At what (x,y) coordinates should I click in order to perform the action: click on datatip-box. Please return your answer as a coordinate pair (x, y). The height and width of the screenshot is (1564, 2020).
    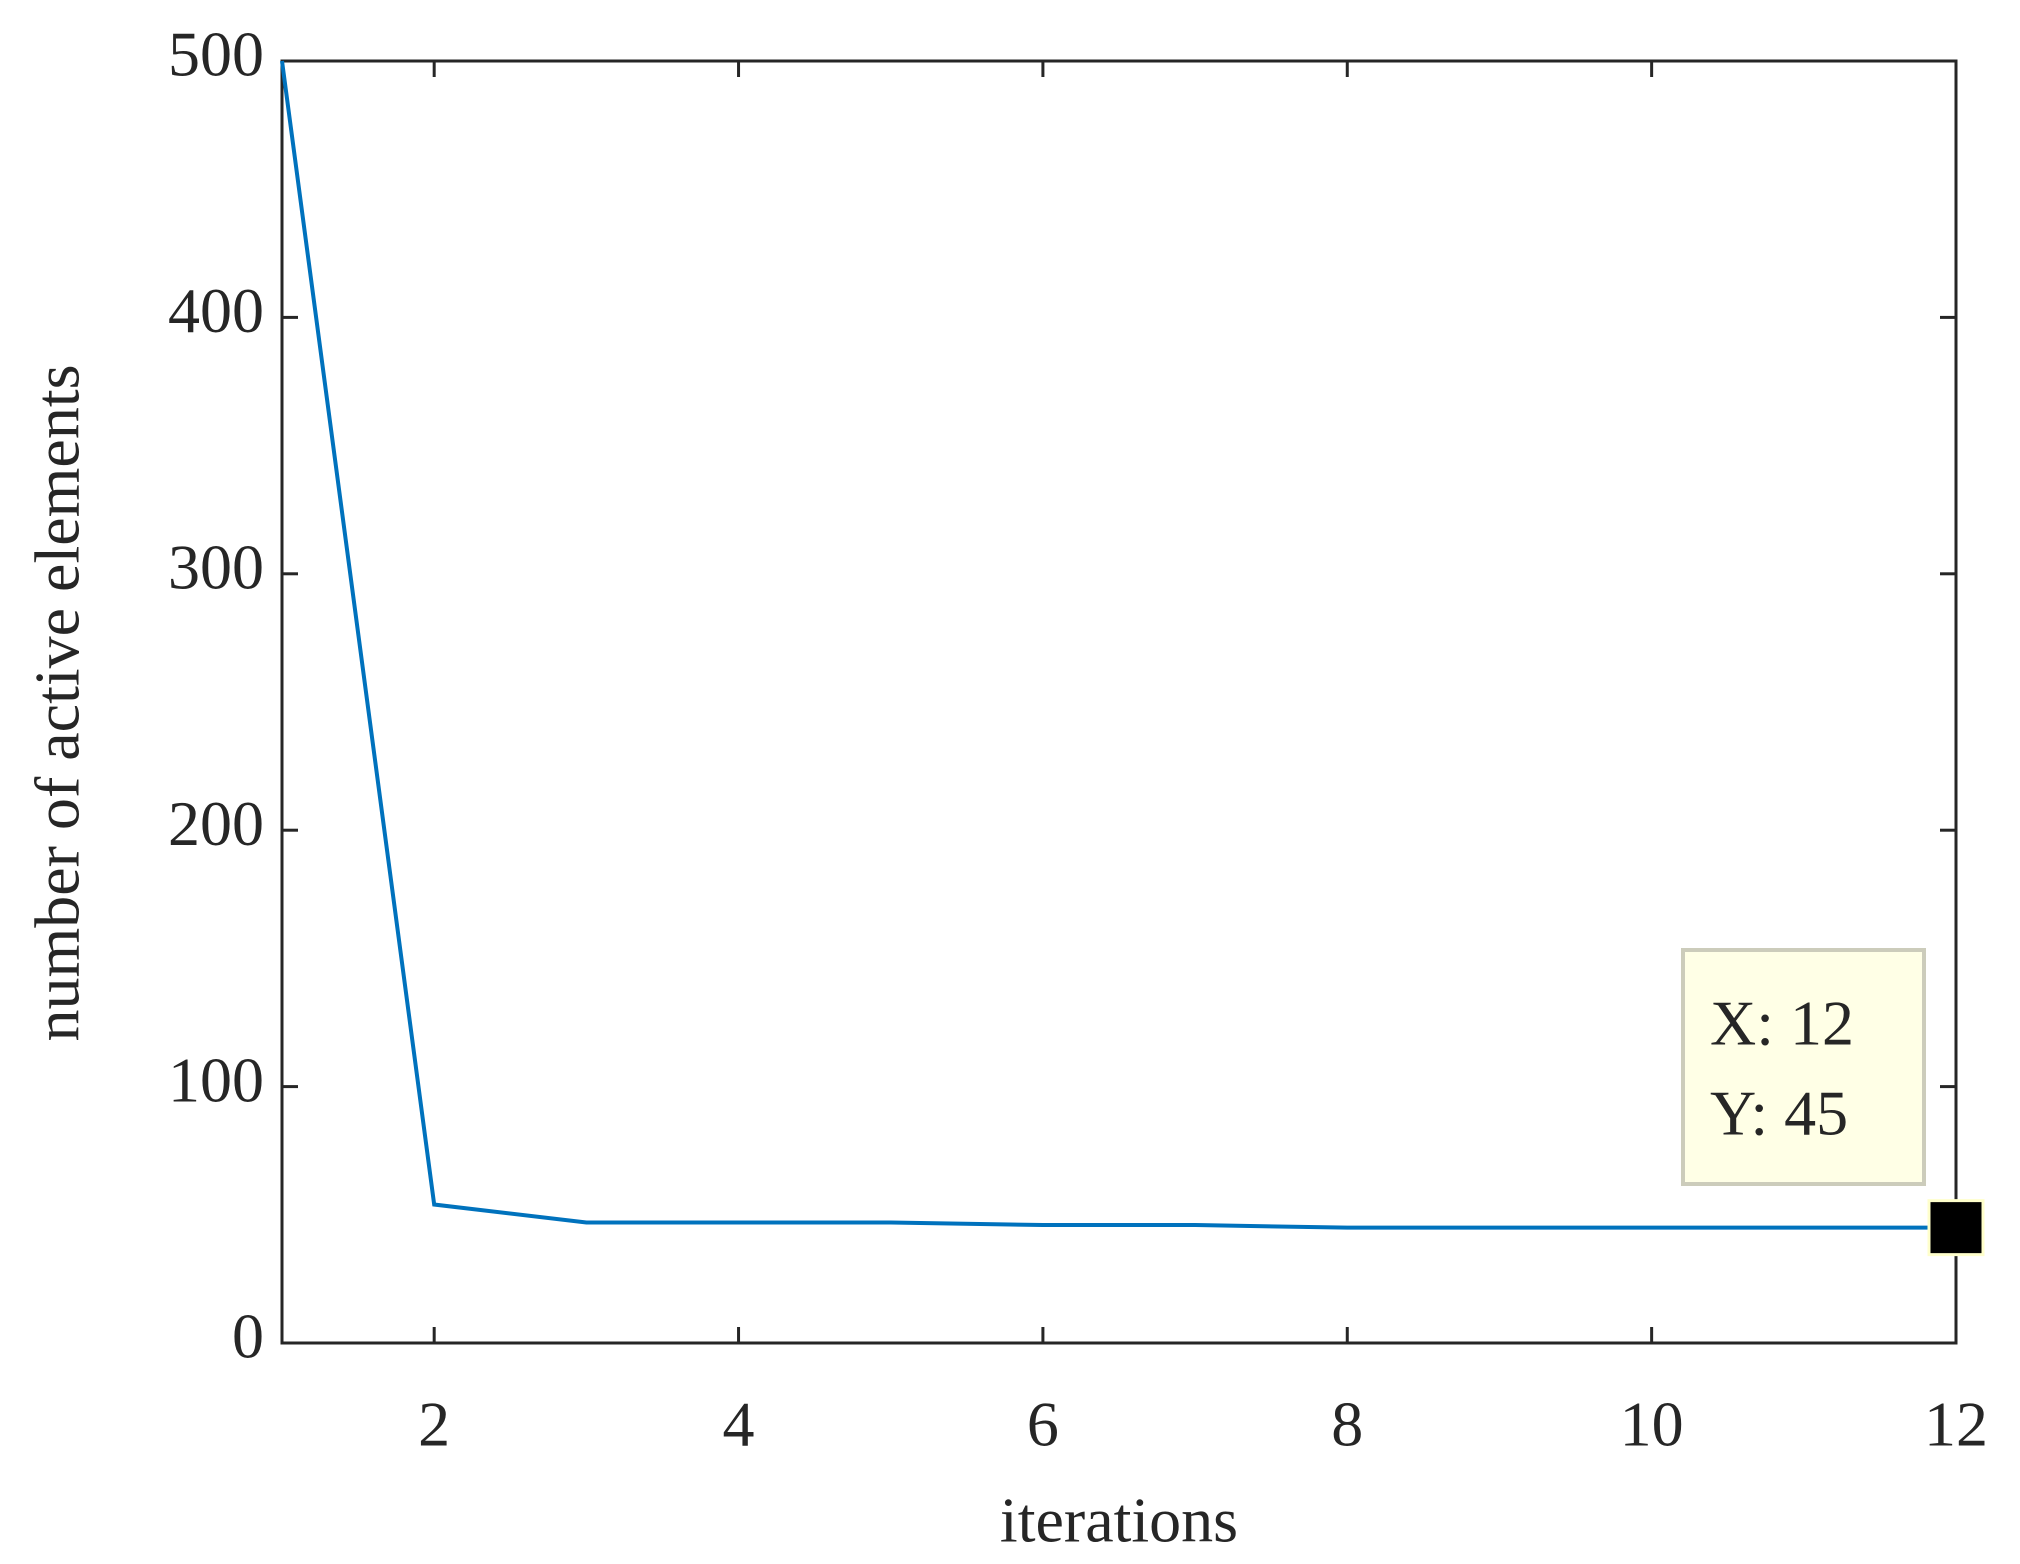
    Looking at the image, I should click on (1803, 1067).